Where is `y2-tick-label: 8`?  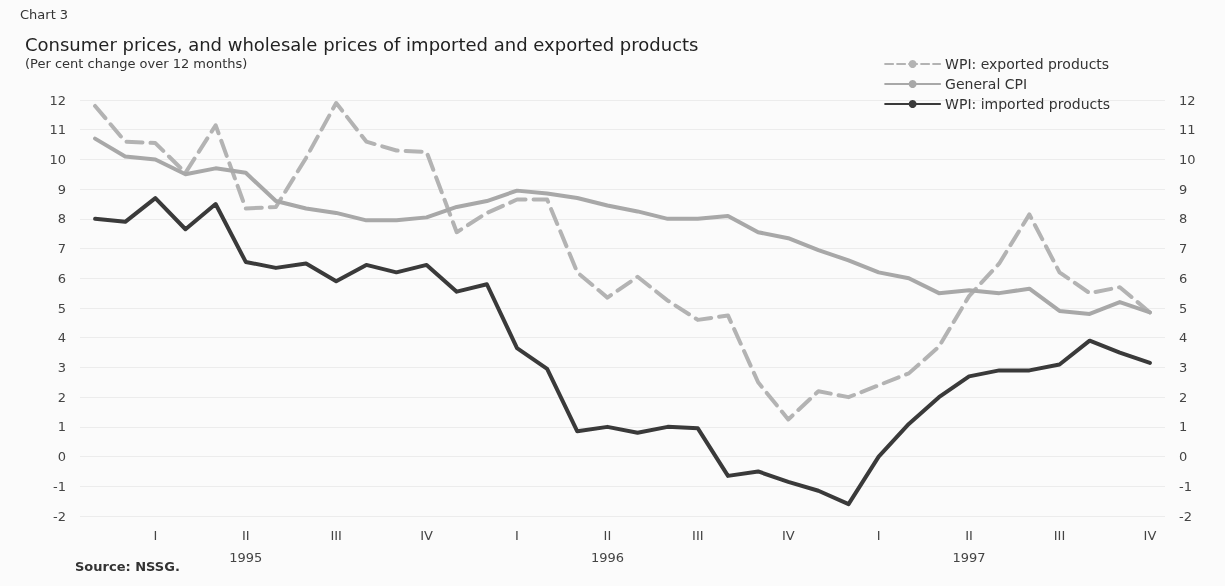 y2-tick-label: 8 is located at coordinates (1183, 219).